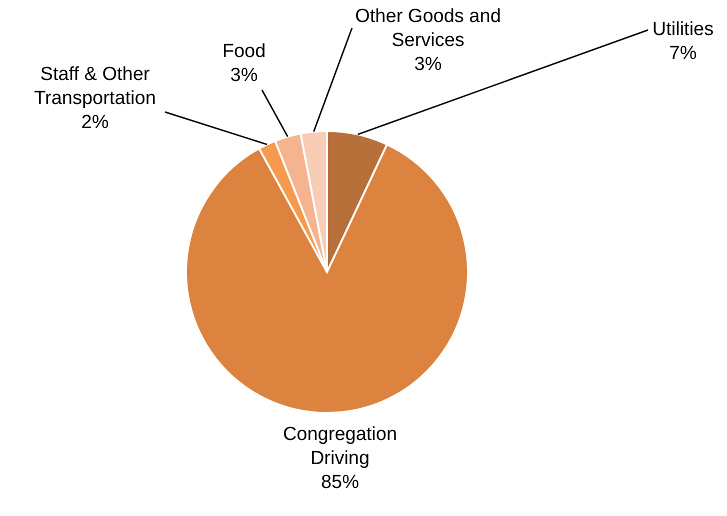  I want to click on data-label: 7%, so click(683, 53).